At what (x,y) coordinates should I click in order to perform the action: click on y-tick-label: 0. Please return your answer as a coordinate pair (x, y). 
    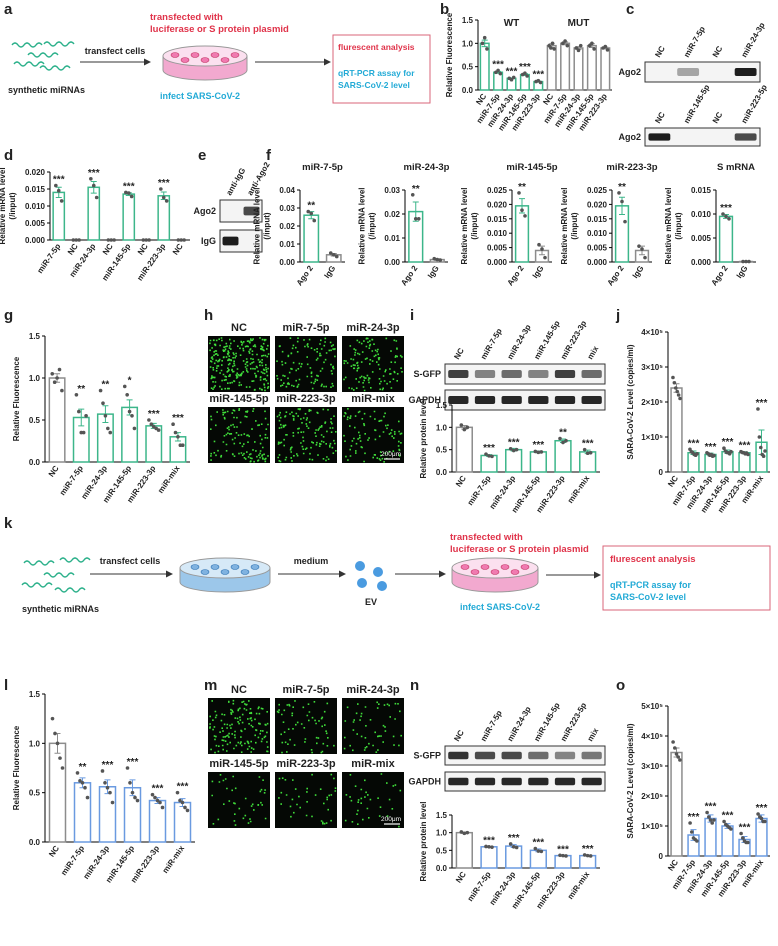
    Looking at the image, I should click on (661, 472).